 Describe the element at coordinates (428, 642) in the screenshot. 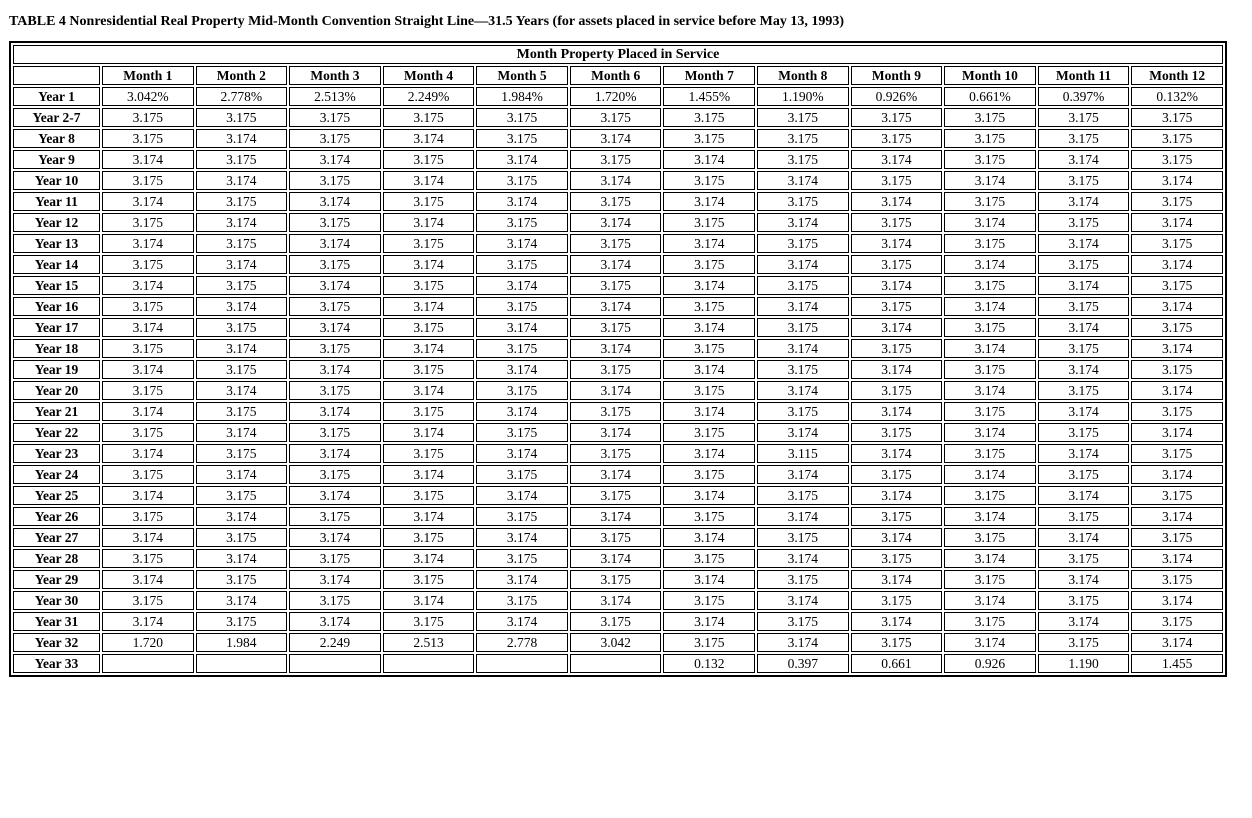

I see `table-cell: 2.513` at that location.